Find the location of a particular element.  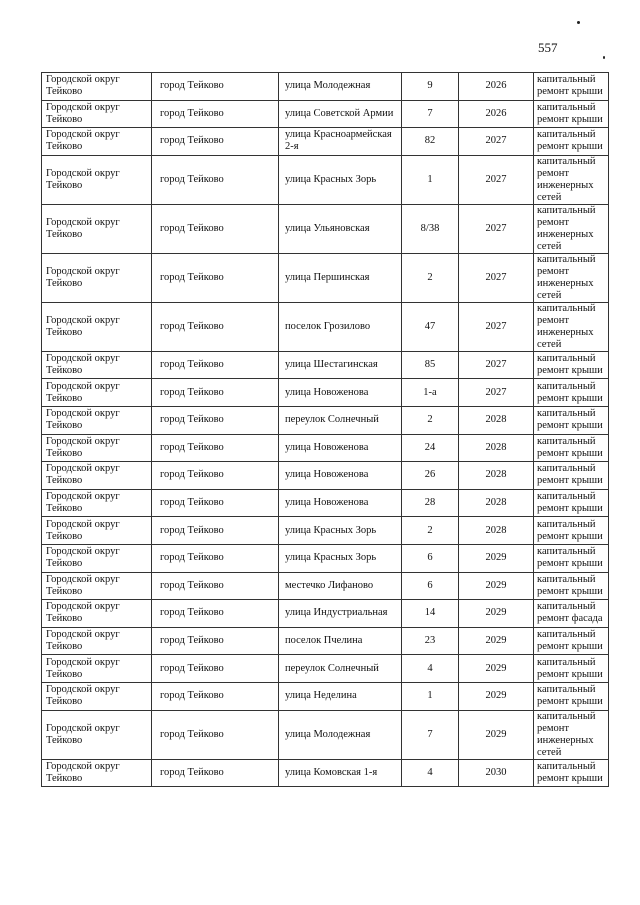

street-cell: улица Шестагинская is located at coordinates (340, 365).